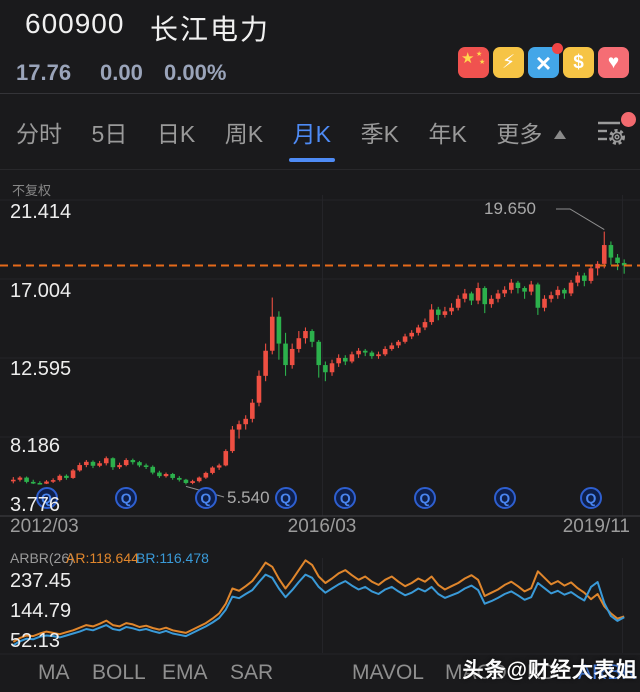  What do you see at coordinates (616, 129) in the screenshot?
I see `indicator-settings-icon` at bounding box center [616, 129].